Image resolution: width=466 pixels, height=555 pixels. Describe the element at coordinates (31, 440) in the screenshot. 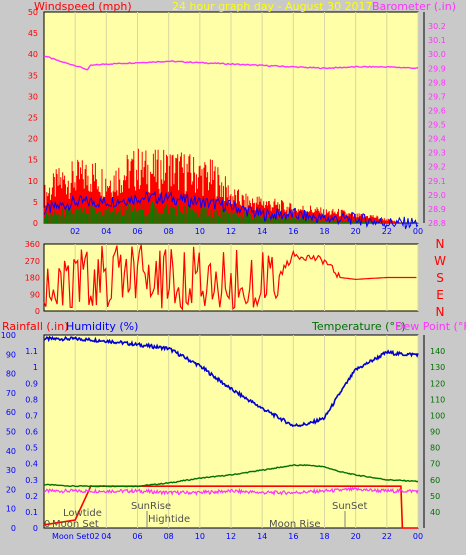

I see `rain-y-tick-labels: 0 0.1 0.2 0.3 0.4 0.5 0.6 0.7 0.8 0.9 1 1.1` at that location.